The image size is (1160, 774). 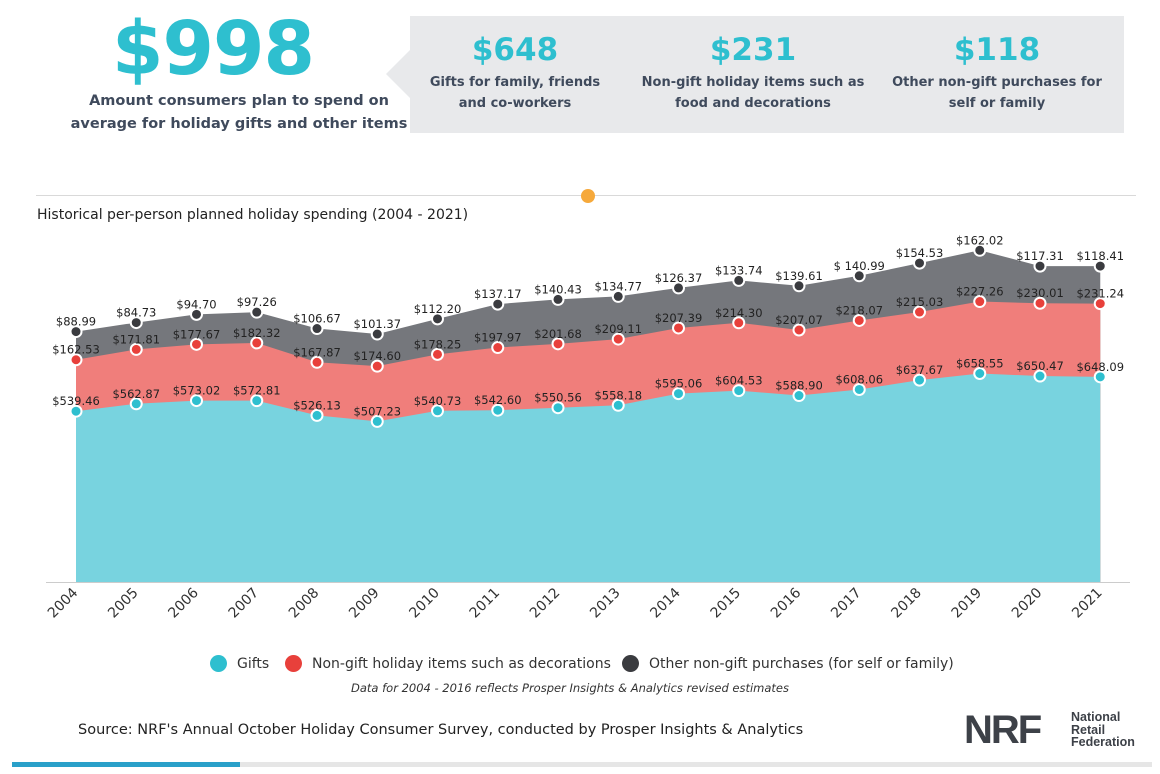 What do you see at coordinates (498, 400) in the screenshot?
I see `label-gifts-2011: $542.60` at bounding box center [498, 400].